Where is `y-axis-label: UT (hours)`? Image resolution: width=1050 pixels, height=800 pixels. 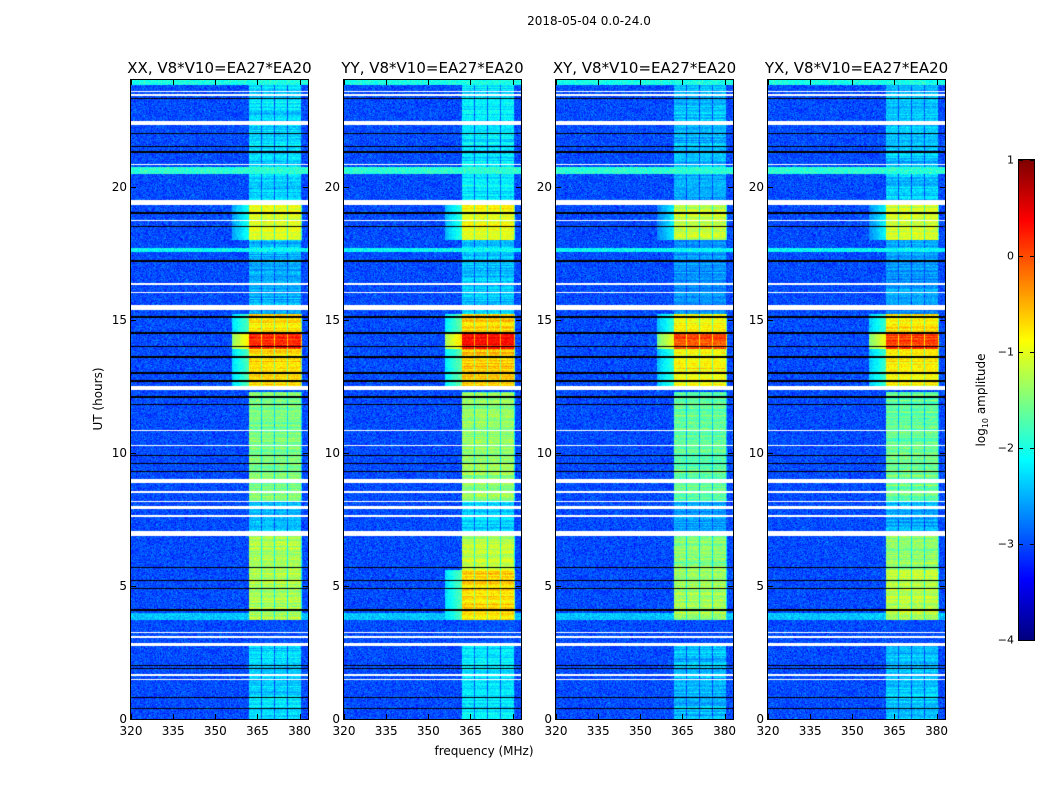
y-axis-label: UT (hours) is located at coordinates (98, 399).